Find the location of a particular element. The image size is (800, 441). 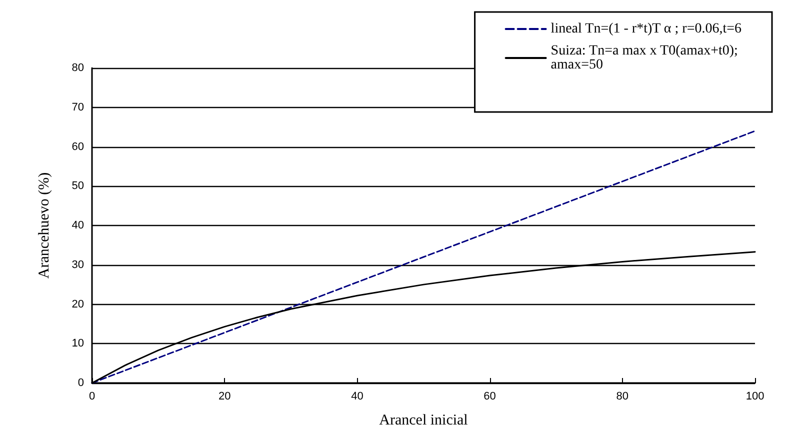

y-tick-label: 30 is located at coordinates (78, 264).